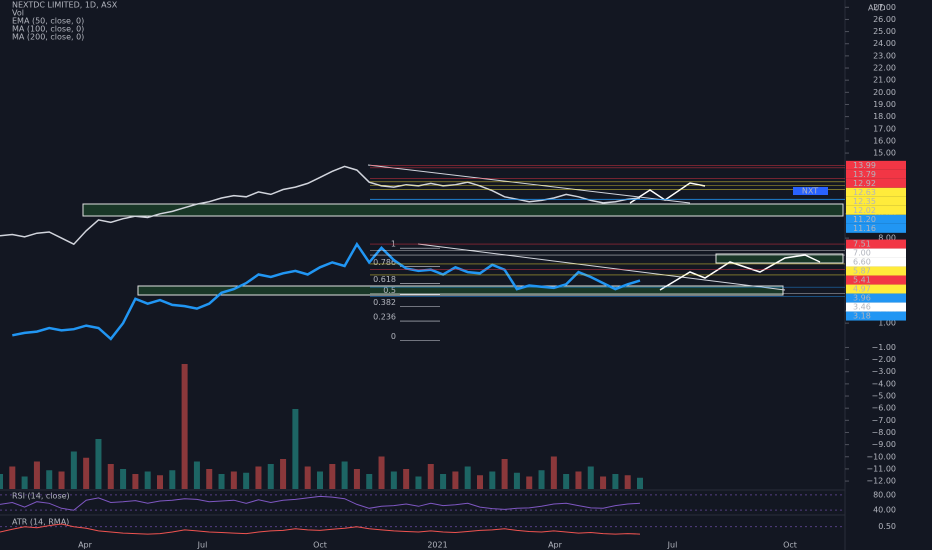 The image size is (932, 550). Describe the element at coordinates (862, 271) in the screenshot. I see `price-tag-label: 5.87` at that location.